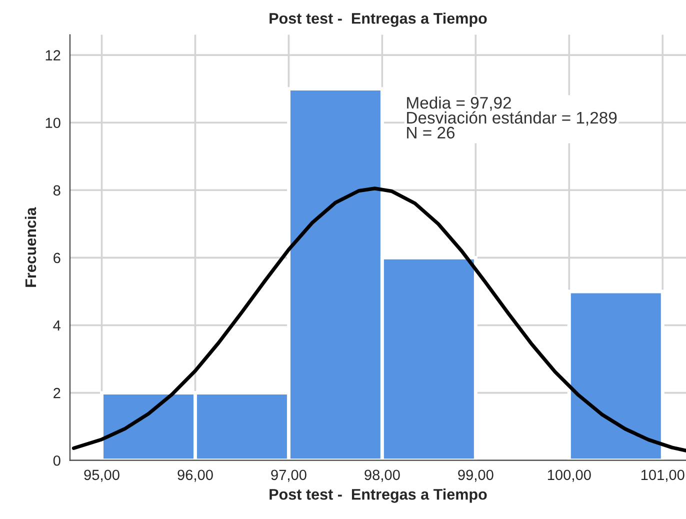 The image size is (686, 519). What do you see at coordinates (662, 476) in the screenshot?
I see `x-tick-label: 101,00` at bounding box center [662, 476].